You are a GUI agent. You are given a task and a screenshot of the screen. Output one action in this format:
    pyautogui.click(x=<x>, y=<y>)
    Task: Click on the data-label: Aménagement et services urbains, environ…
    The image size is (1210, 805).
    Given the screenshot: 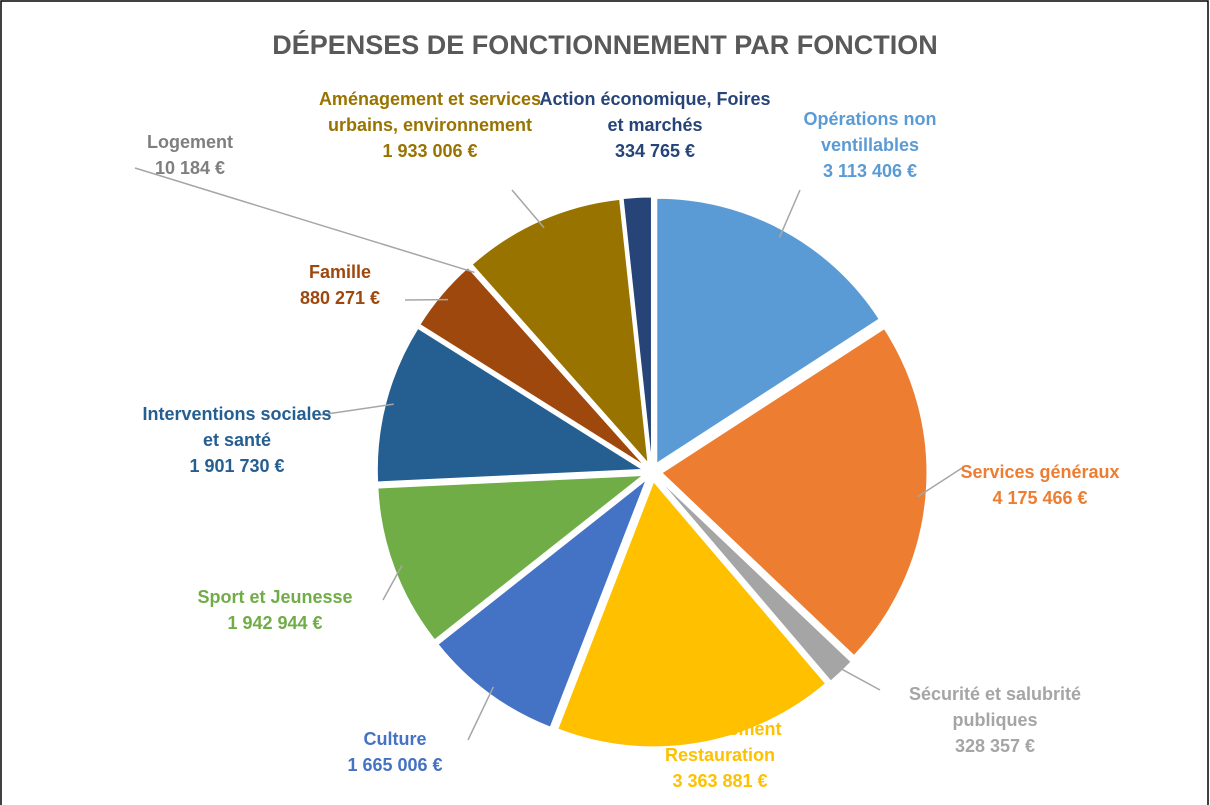 What is the action you would take?
    pyautogui.click(x=430, y=125)
    